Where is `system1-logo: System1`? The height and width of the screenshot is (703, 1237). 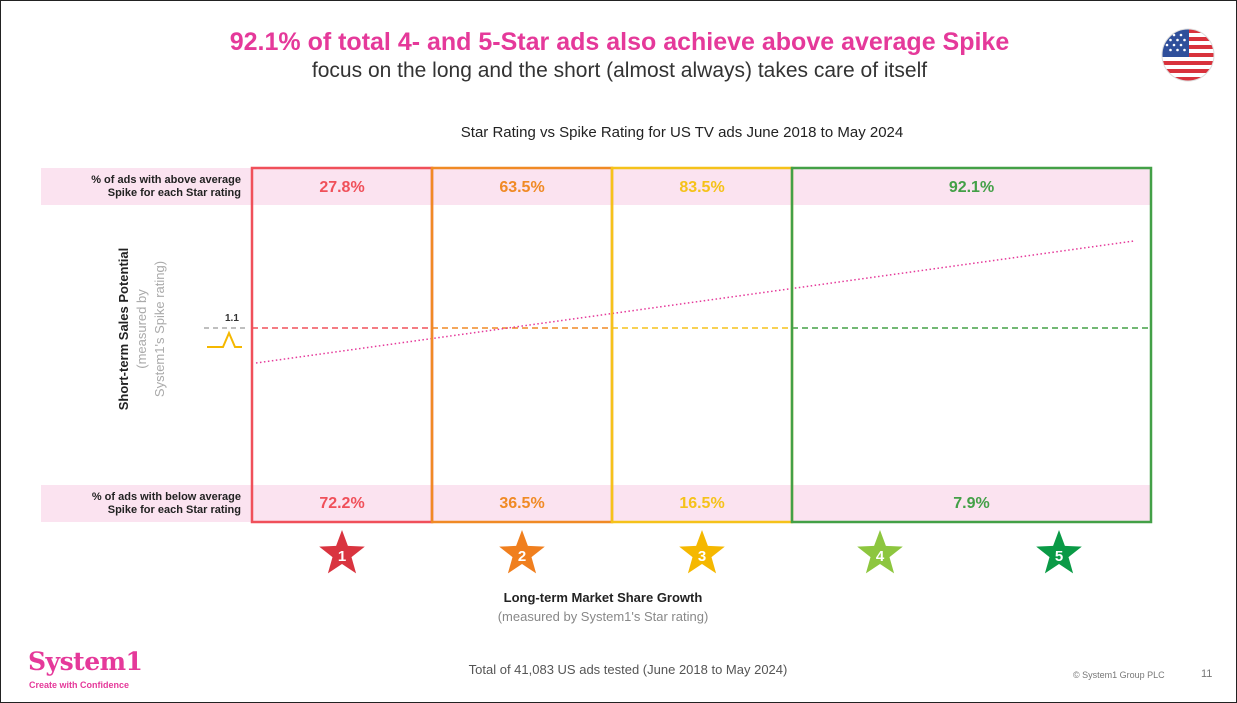
system1-logo: System1 is located at coordinates (85, 661).